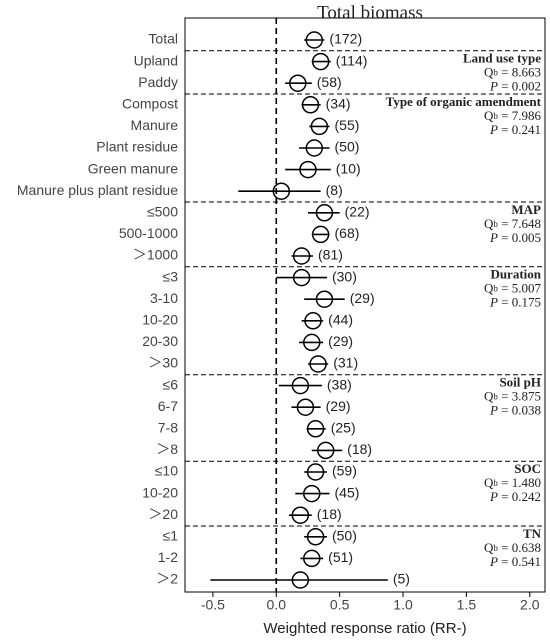  What do you see at coordinates (519, 223) in the screenshot?
I see `qb-part: = 7.648` at bounding box center [519, 223].